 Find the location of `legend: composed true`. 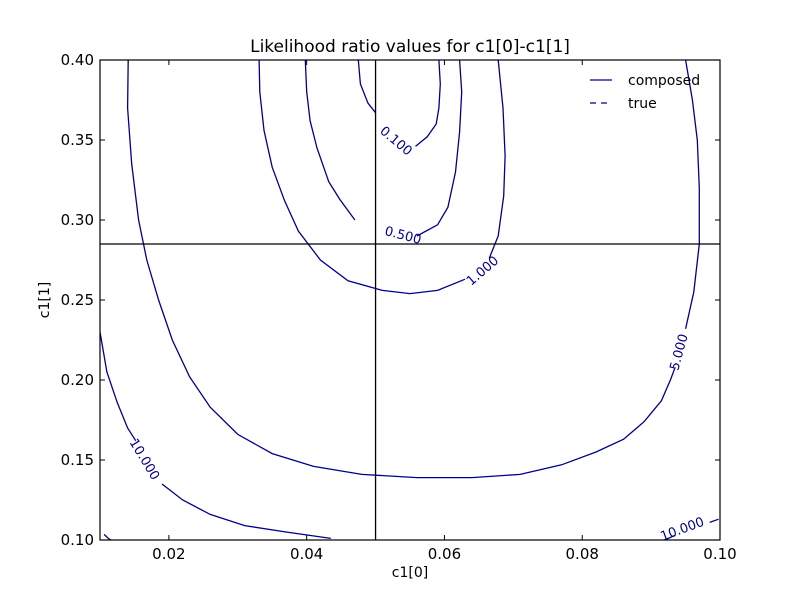

legend: composed true is located at coordinates (645, 92).